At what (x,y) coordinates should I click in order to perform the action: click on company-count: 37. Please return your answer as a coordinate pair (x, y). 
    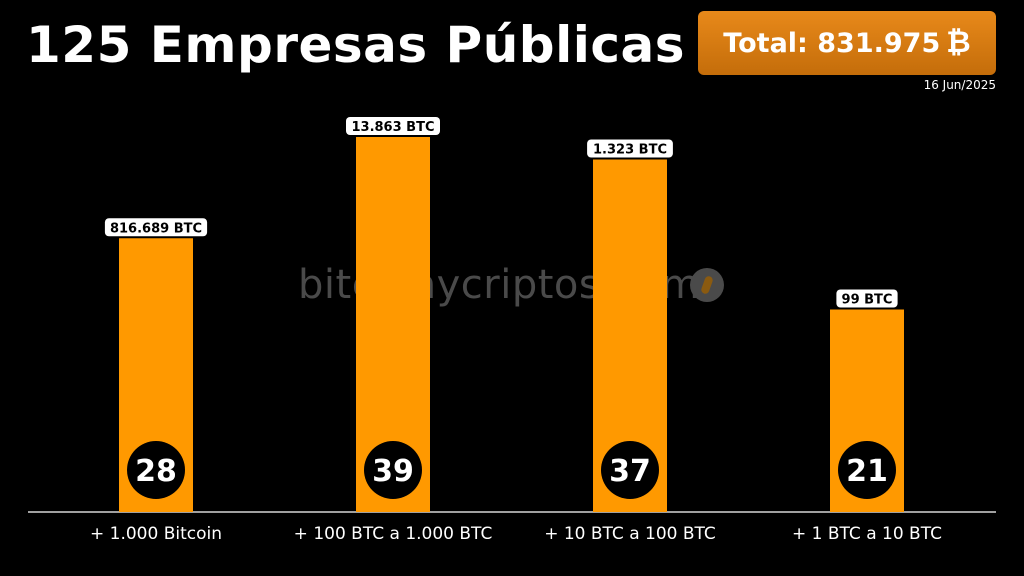
    Looking at the image, I should click on (630, 471).